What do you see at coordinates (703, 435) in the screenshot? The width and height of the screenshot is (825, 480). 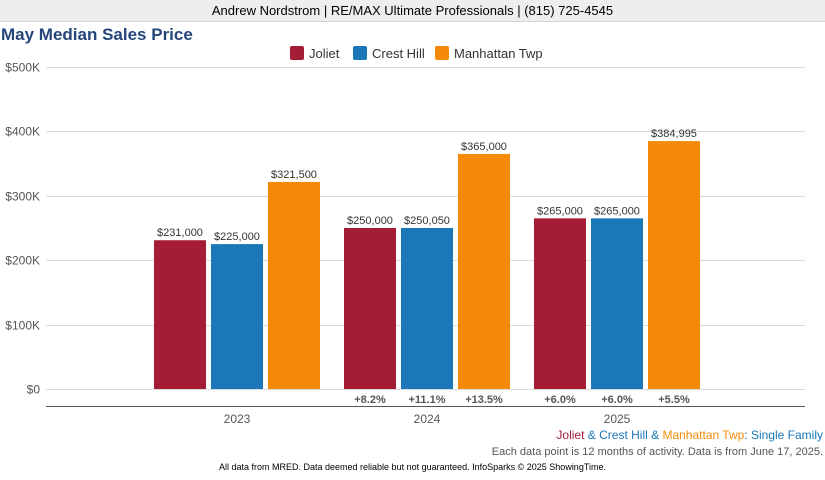 I see `subtitle-part: Manhattan Twp` at bounding box center [703, 435].